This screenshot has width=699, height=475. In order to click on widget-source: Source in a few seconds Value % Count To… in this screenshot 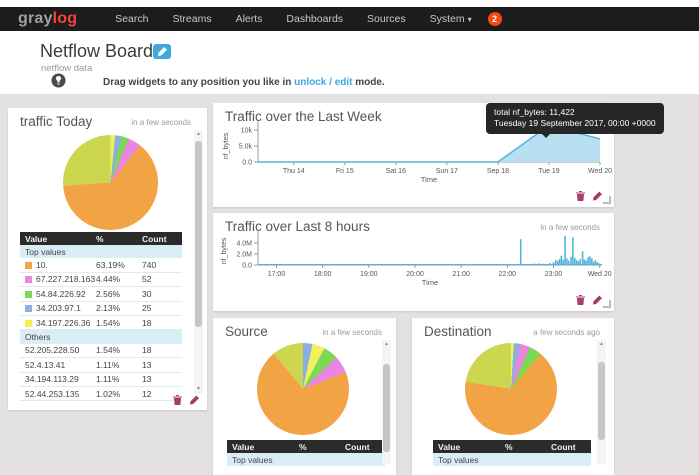, I will do `click(304, 396)`.